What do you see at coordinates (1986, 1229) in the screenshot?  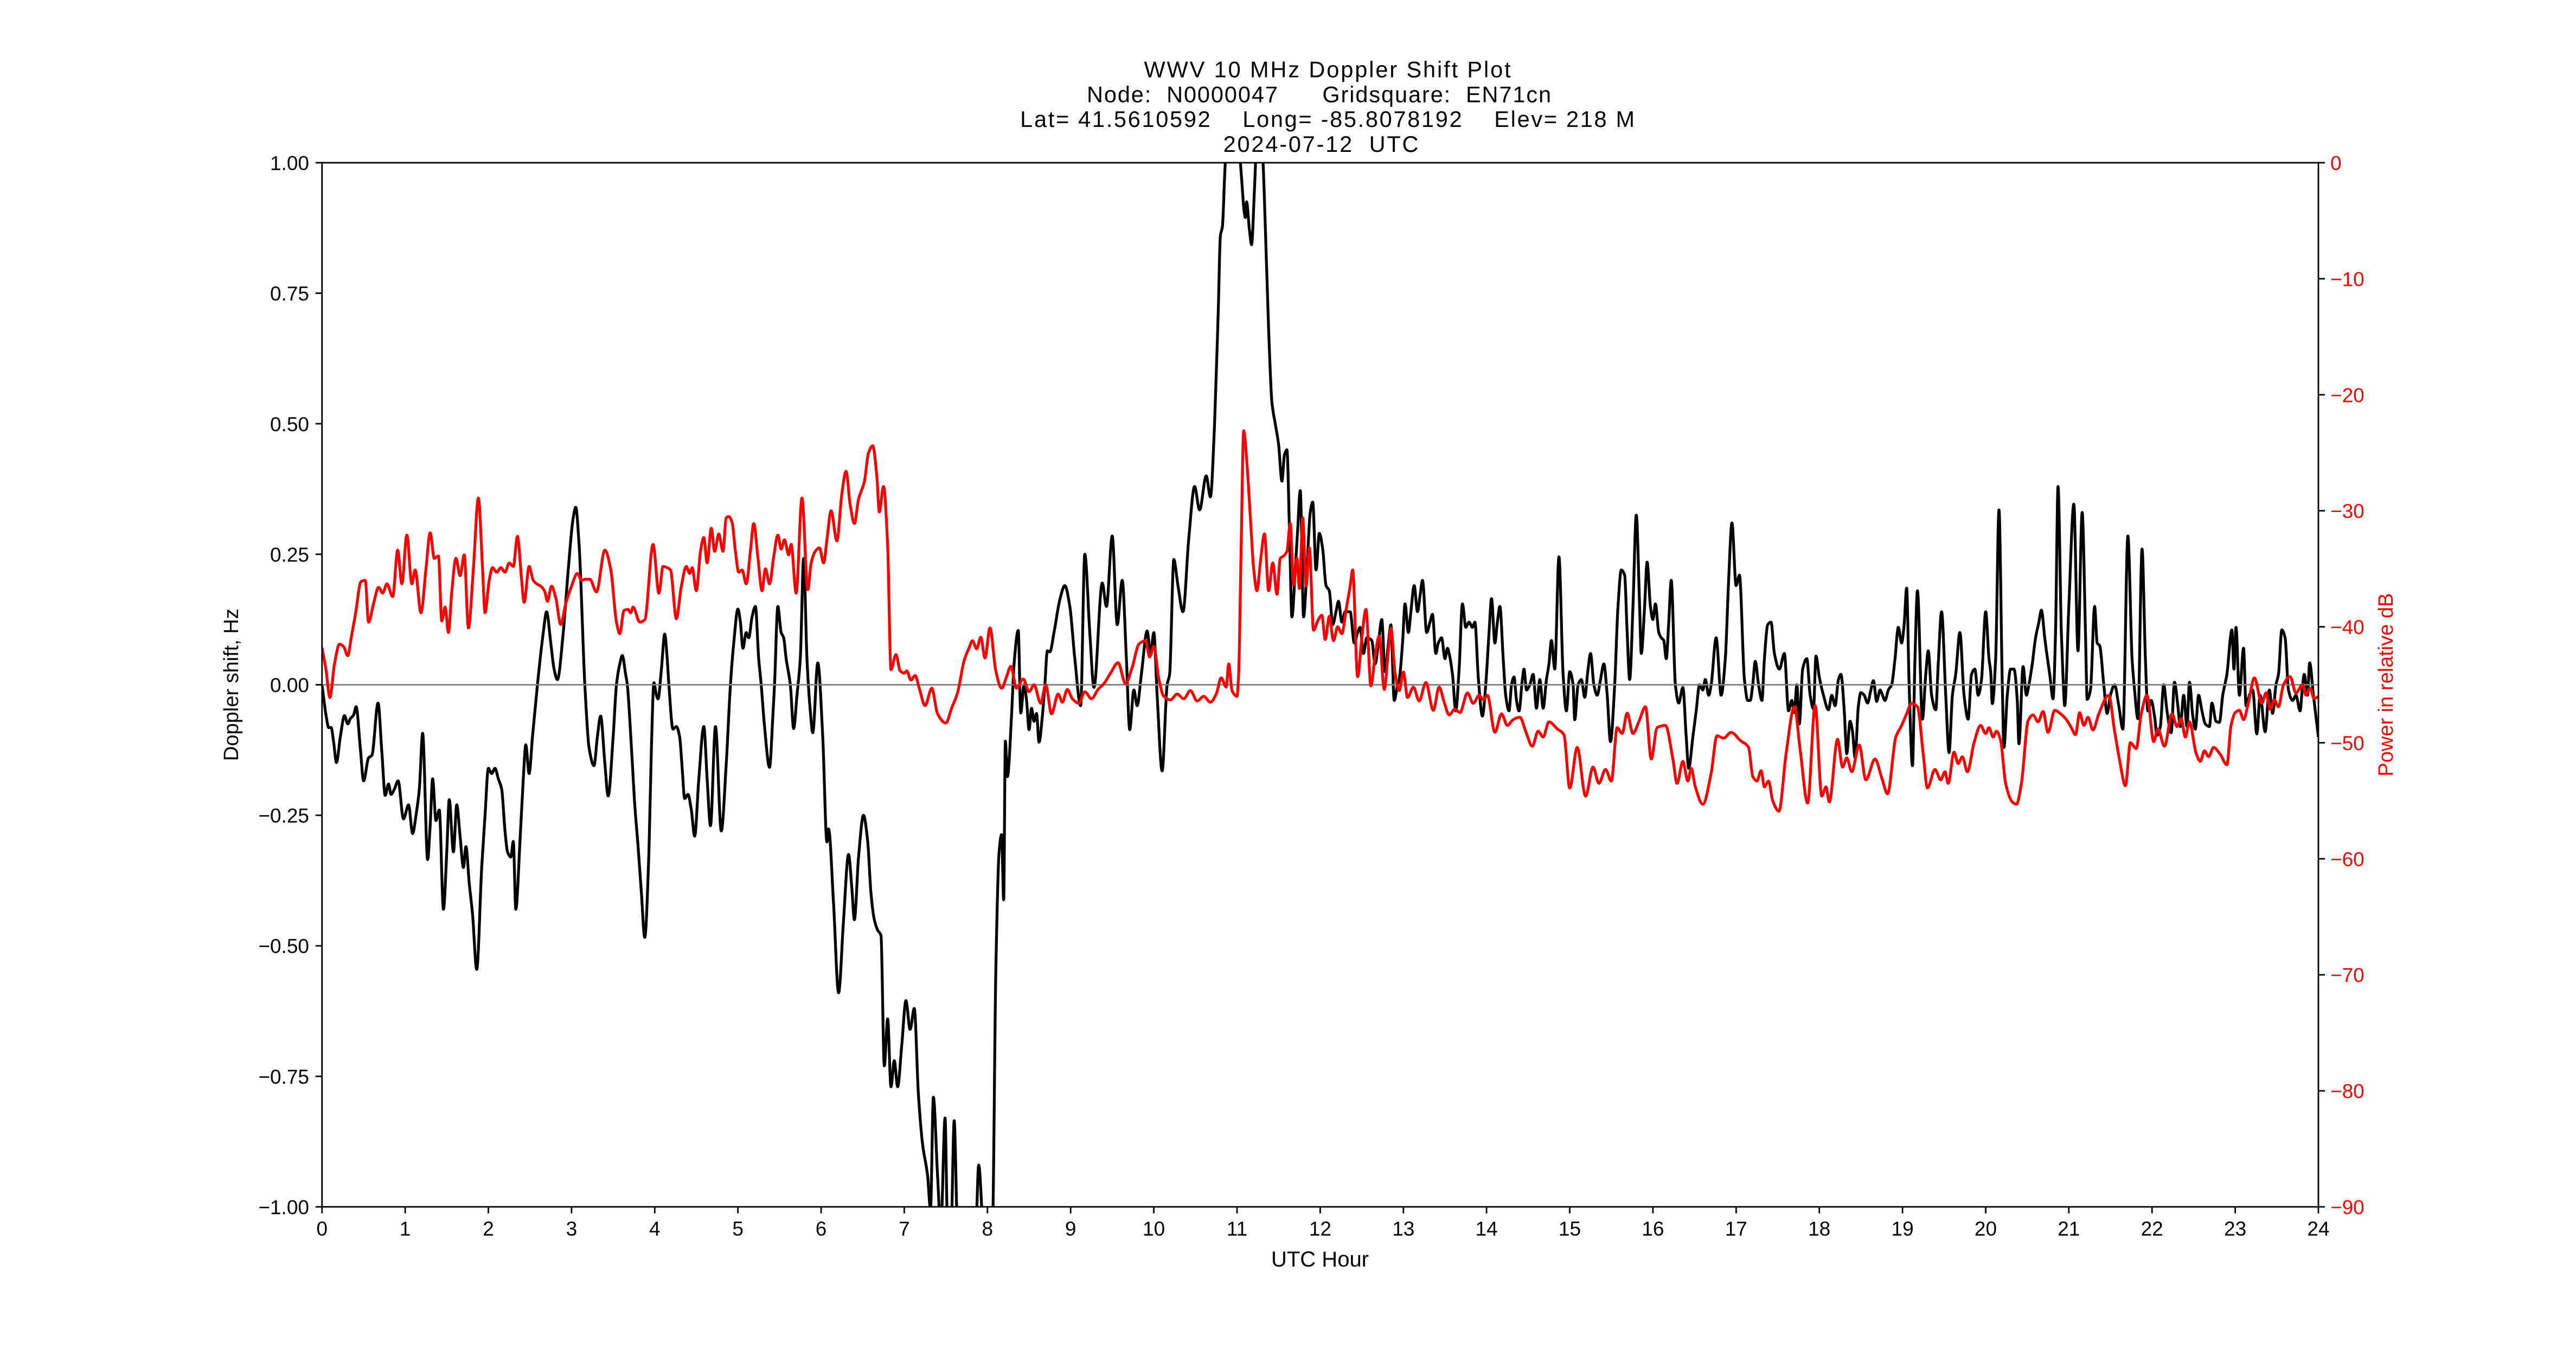 I see `svg-text: 20` at bounding box center [1986, 1229].